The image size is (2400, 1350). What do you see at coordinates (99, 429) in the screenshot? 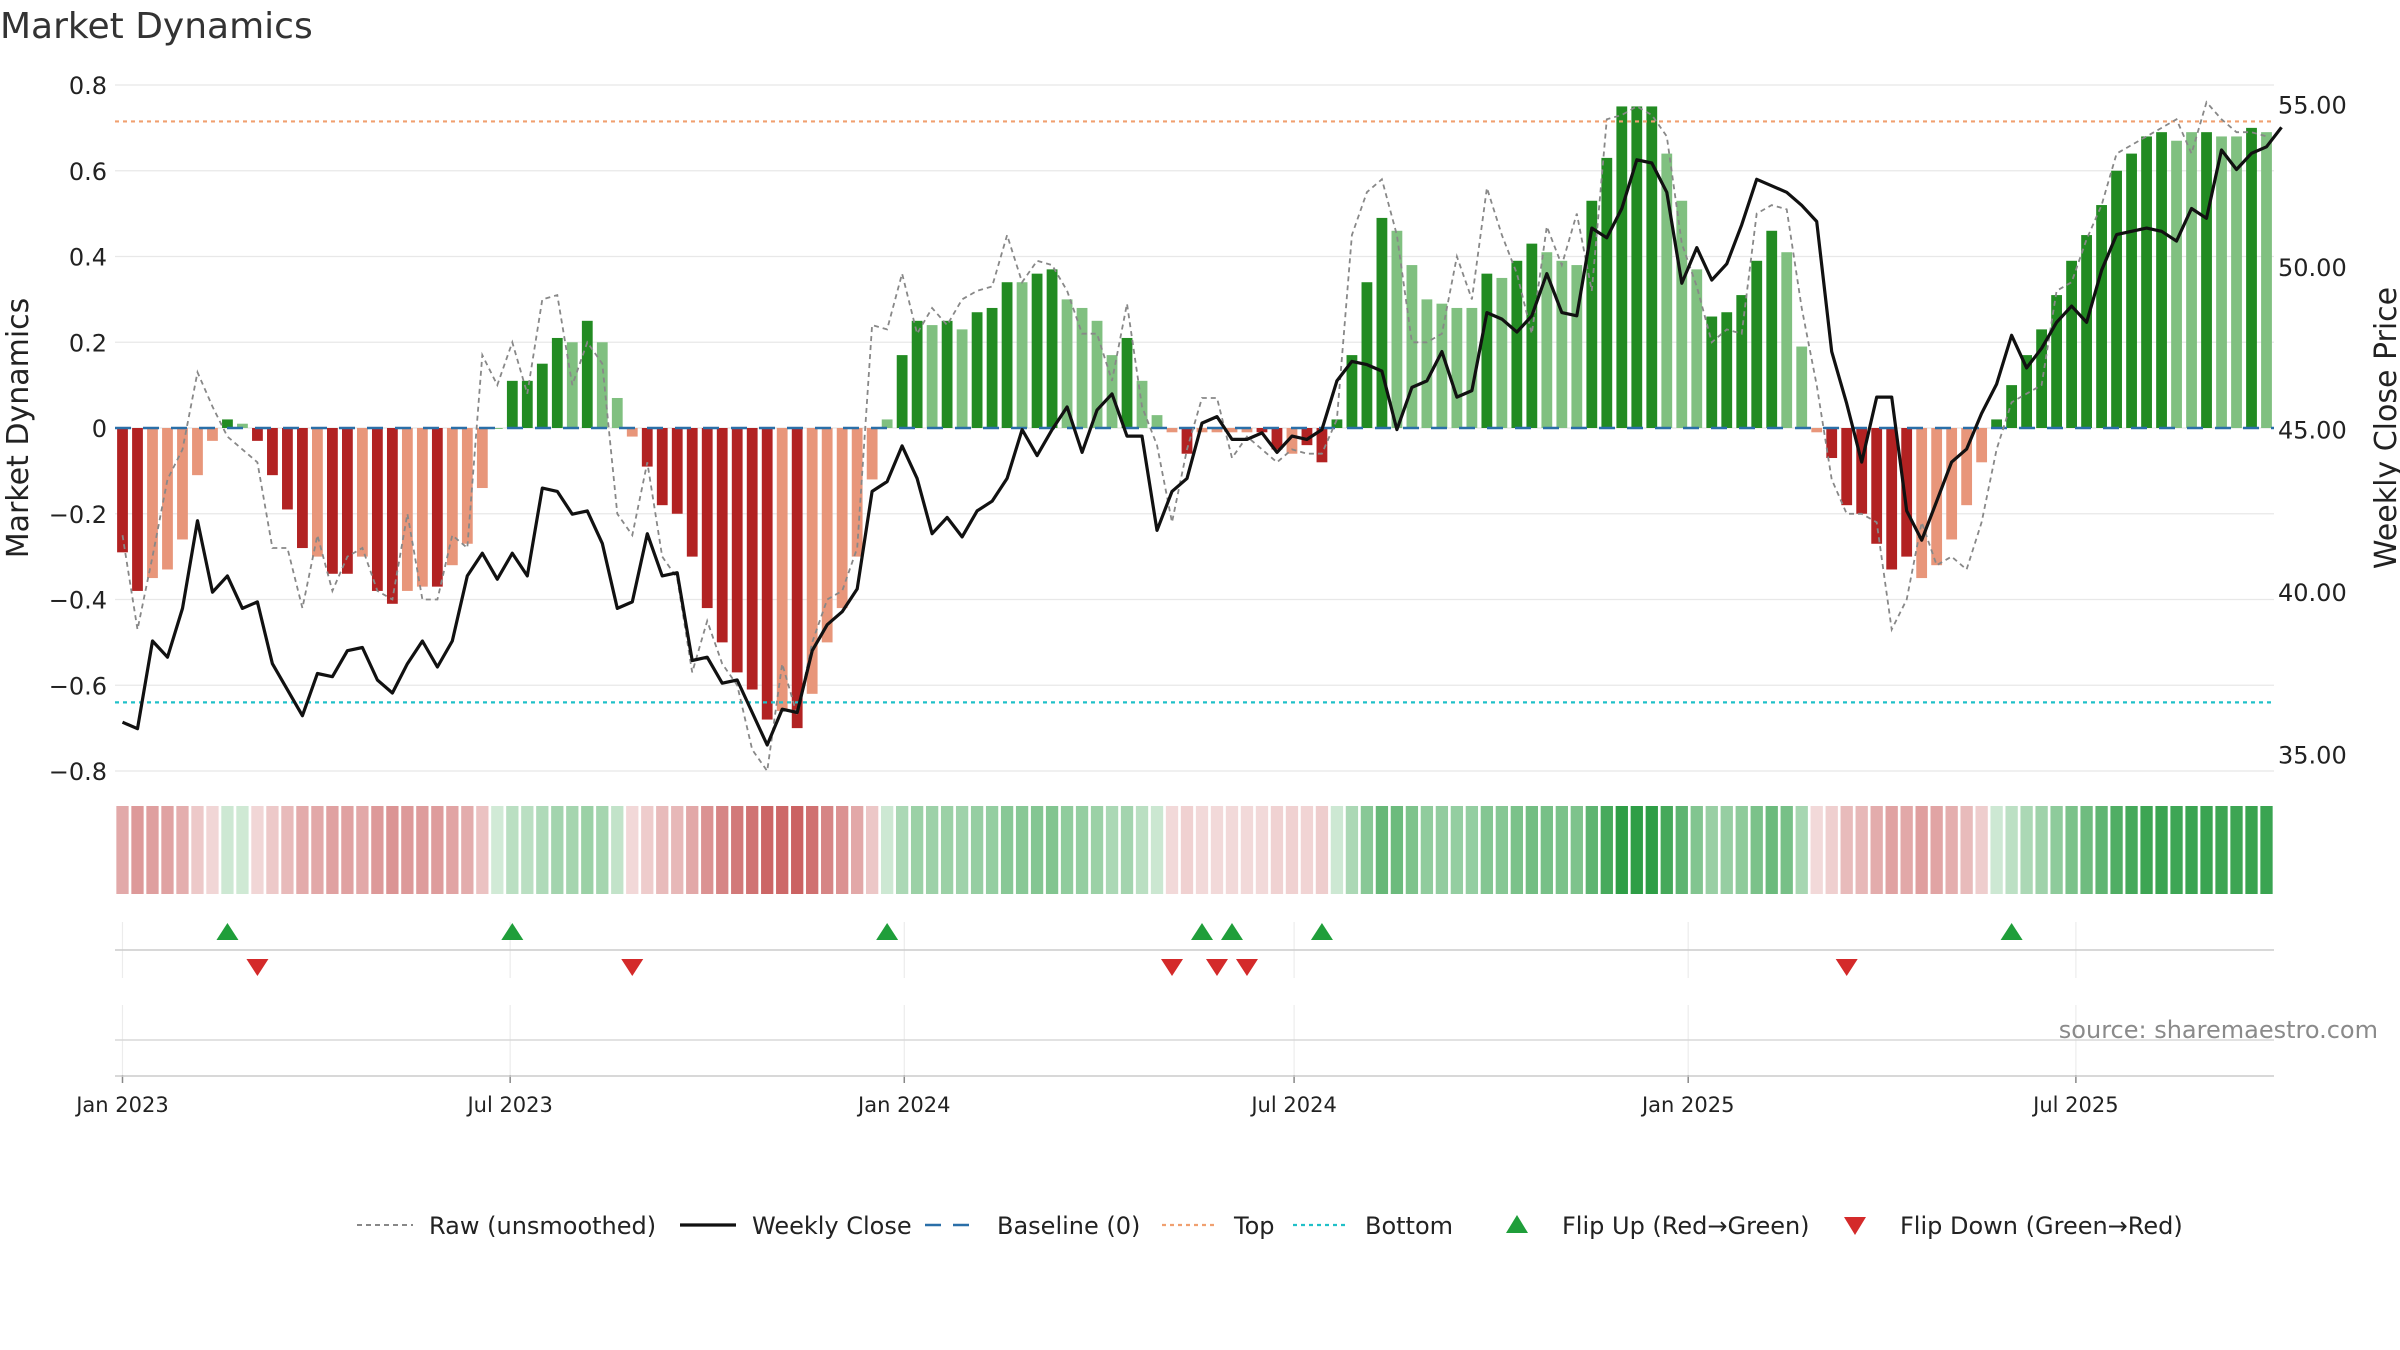
I see `y-tick-label: 0` at bounding box center [99, 429].